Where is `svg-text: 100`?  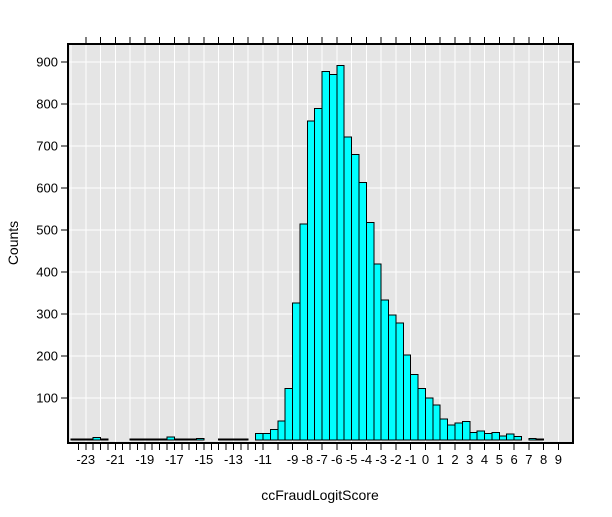 svg-text: 100 is located at coordinates (47, 398).